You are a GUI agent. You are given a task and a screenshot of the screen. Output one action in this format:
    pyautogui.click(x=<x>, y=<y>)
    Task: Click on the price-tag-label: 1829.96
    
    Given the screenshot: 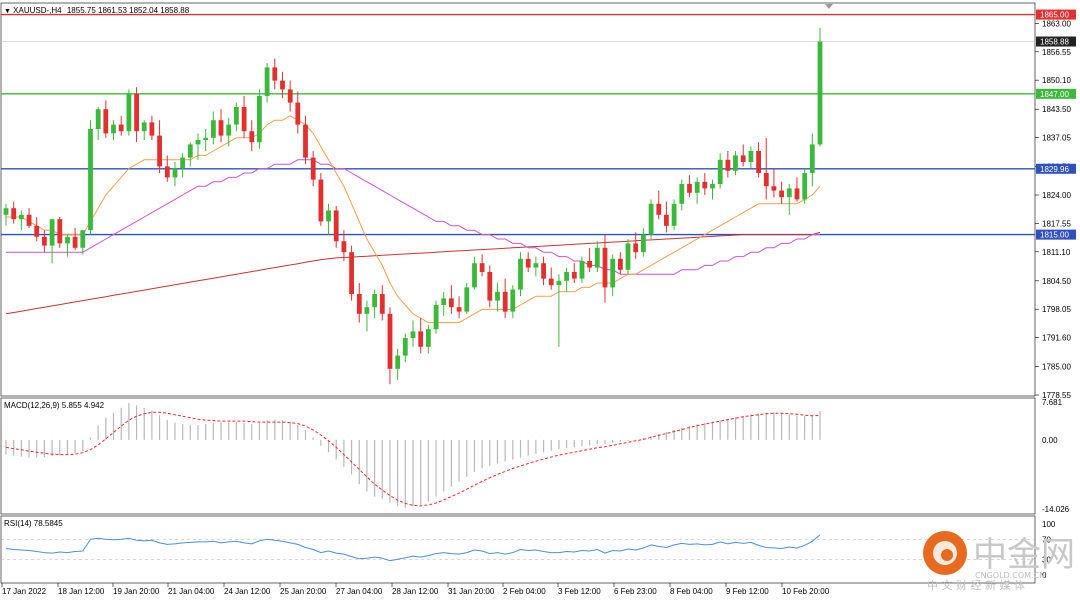 What is the action you would take?
    pyautogui.click(x=1054, y=169)
    